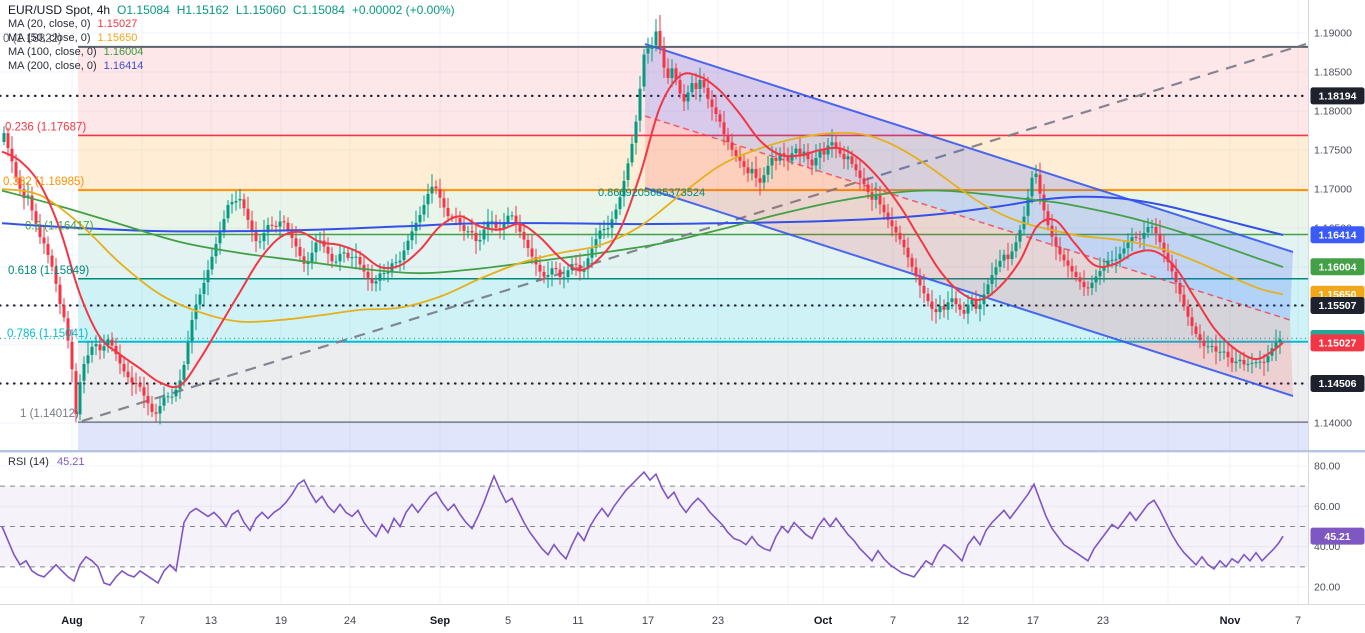  I want to click on ma200-line, so click(642, 215).